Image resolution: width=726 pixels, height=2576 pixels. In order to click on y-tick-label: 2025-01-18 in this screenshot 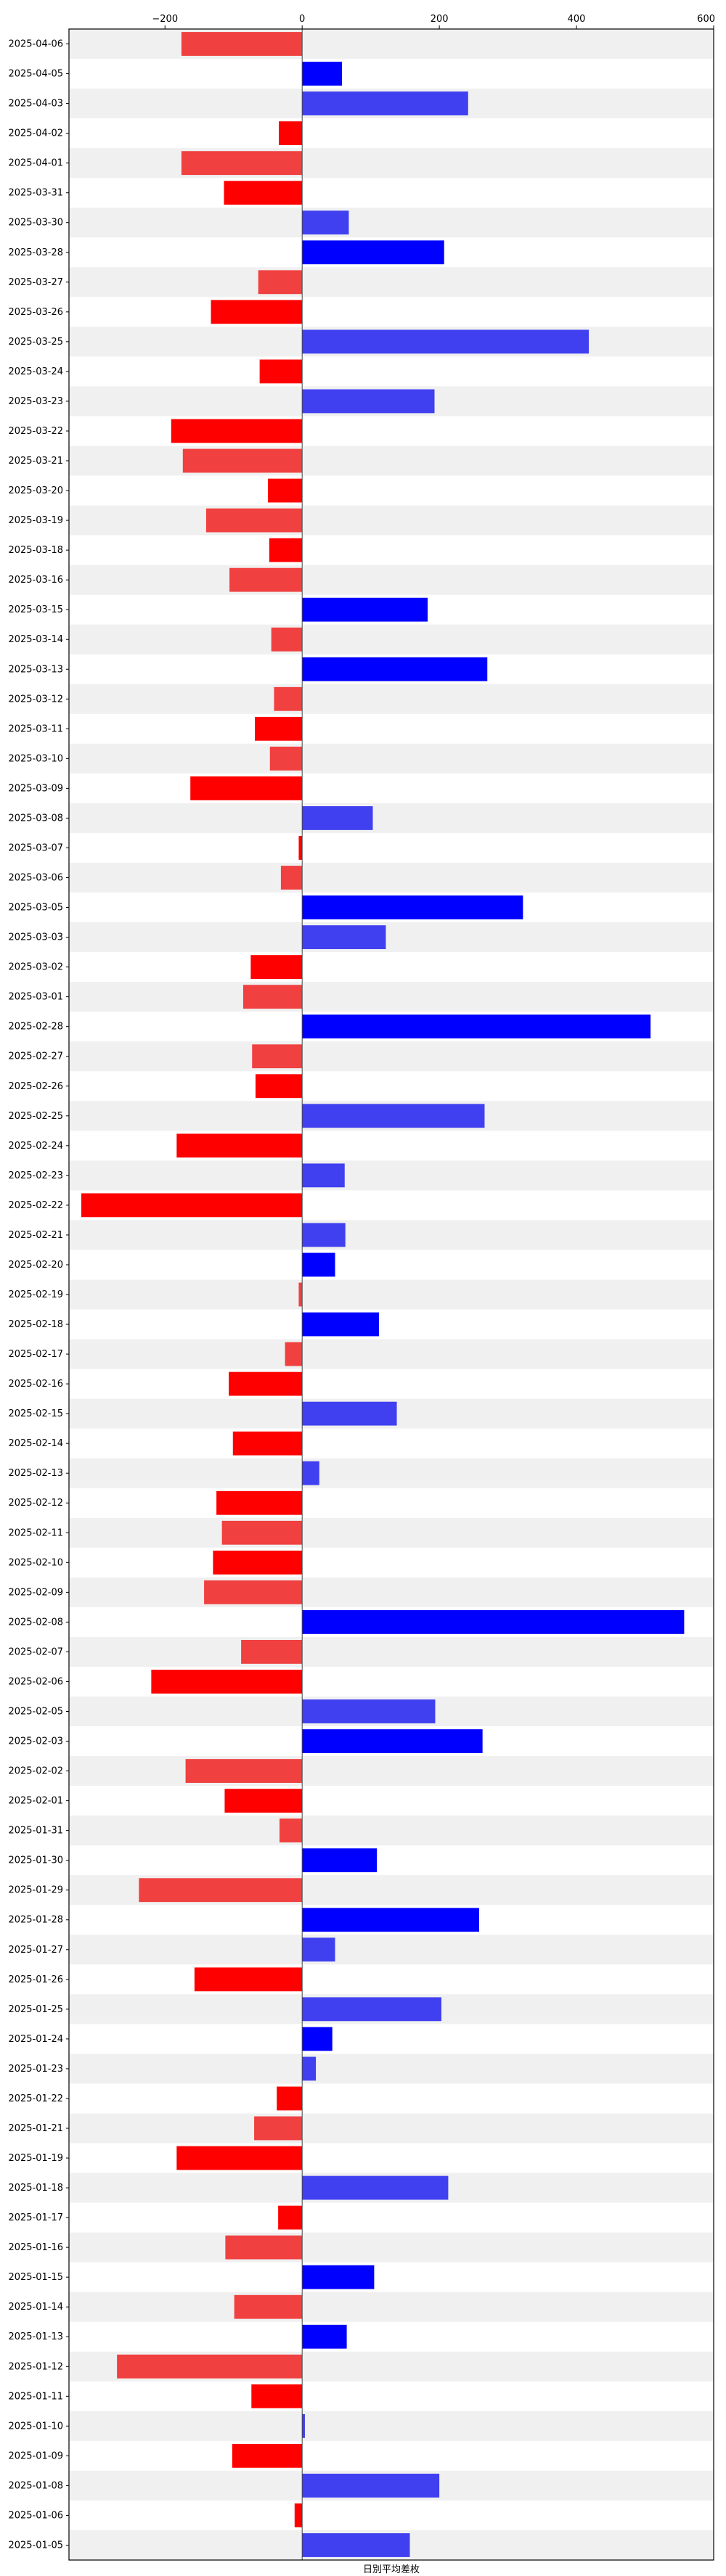, I will do `click(35, 2188)`.